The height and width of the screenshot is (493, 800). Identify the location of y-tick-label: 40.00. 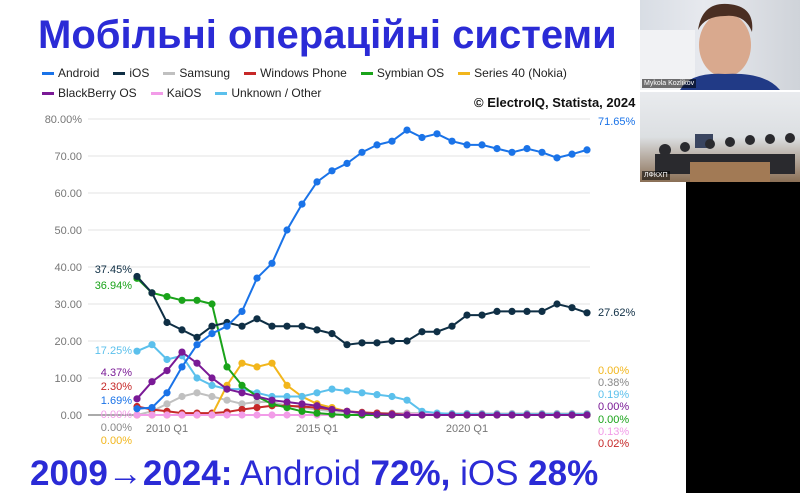
(68, 268).